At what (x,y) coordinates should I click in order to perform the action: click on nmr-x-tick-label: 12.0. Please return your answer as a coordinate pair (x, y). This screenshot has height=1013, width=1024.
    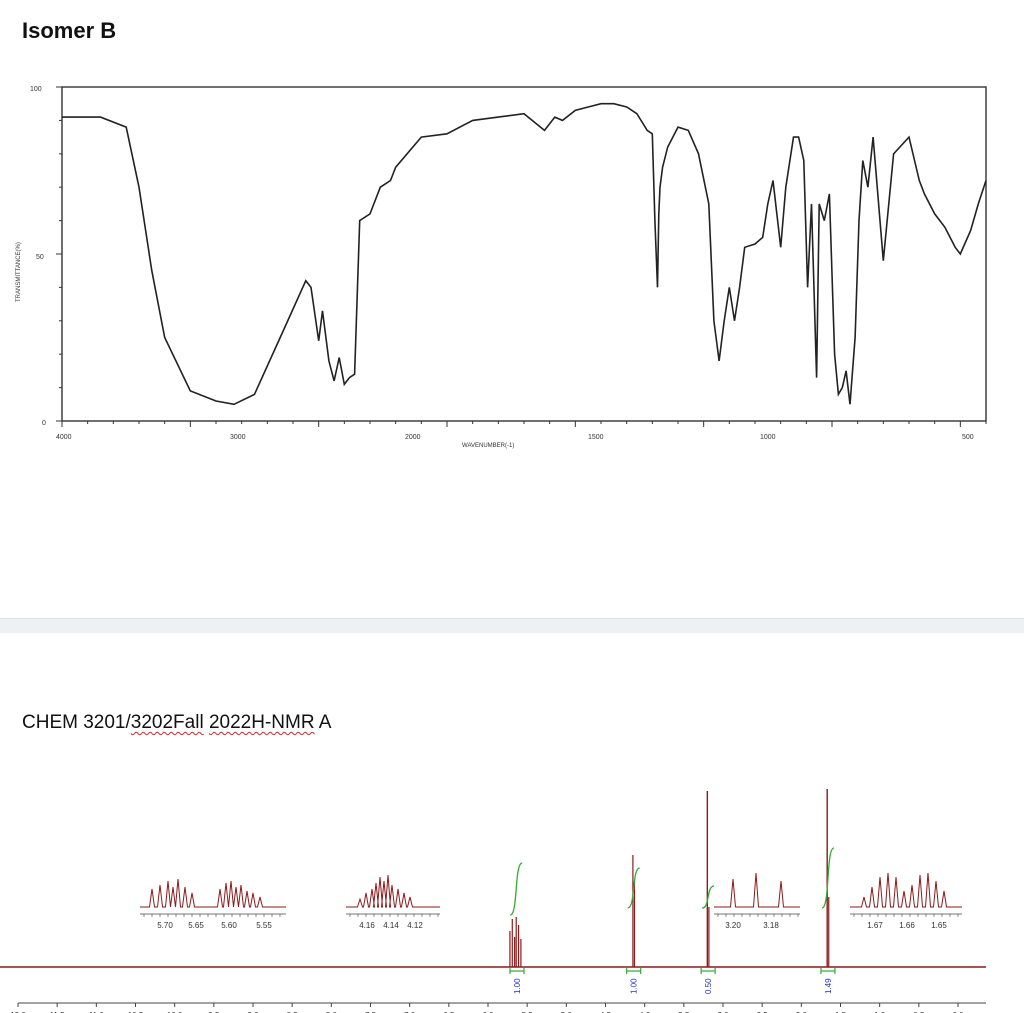
    Looking at the image, I should click on (18, 1012).